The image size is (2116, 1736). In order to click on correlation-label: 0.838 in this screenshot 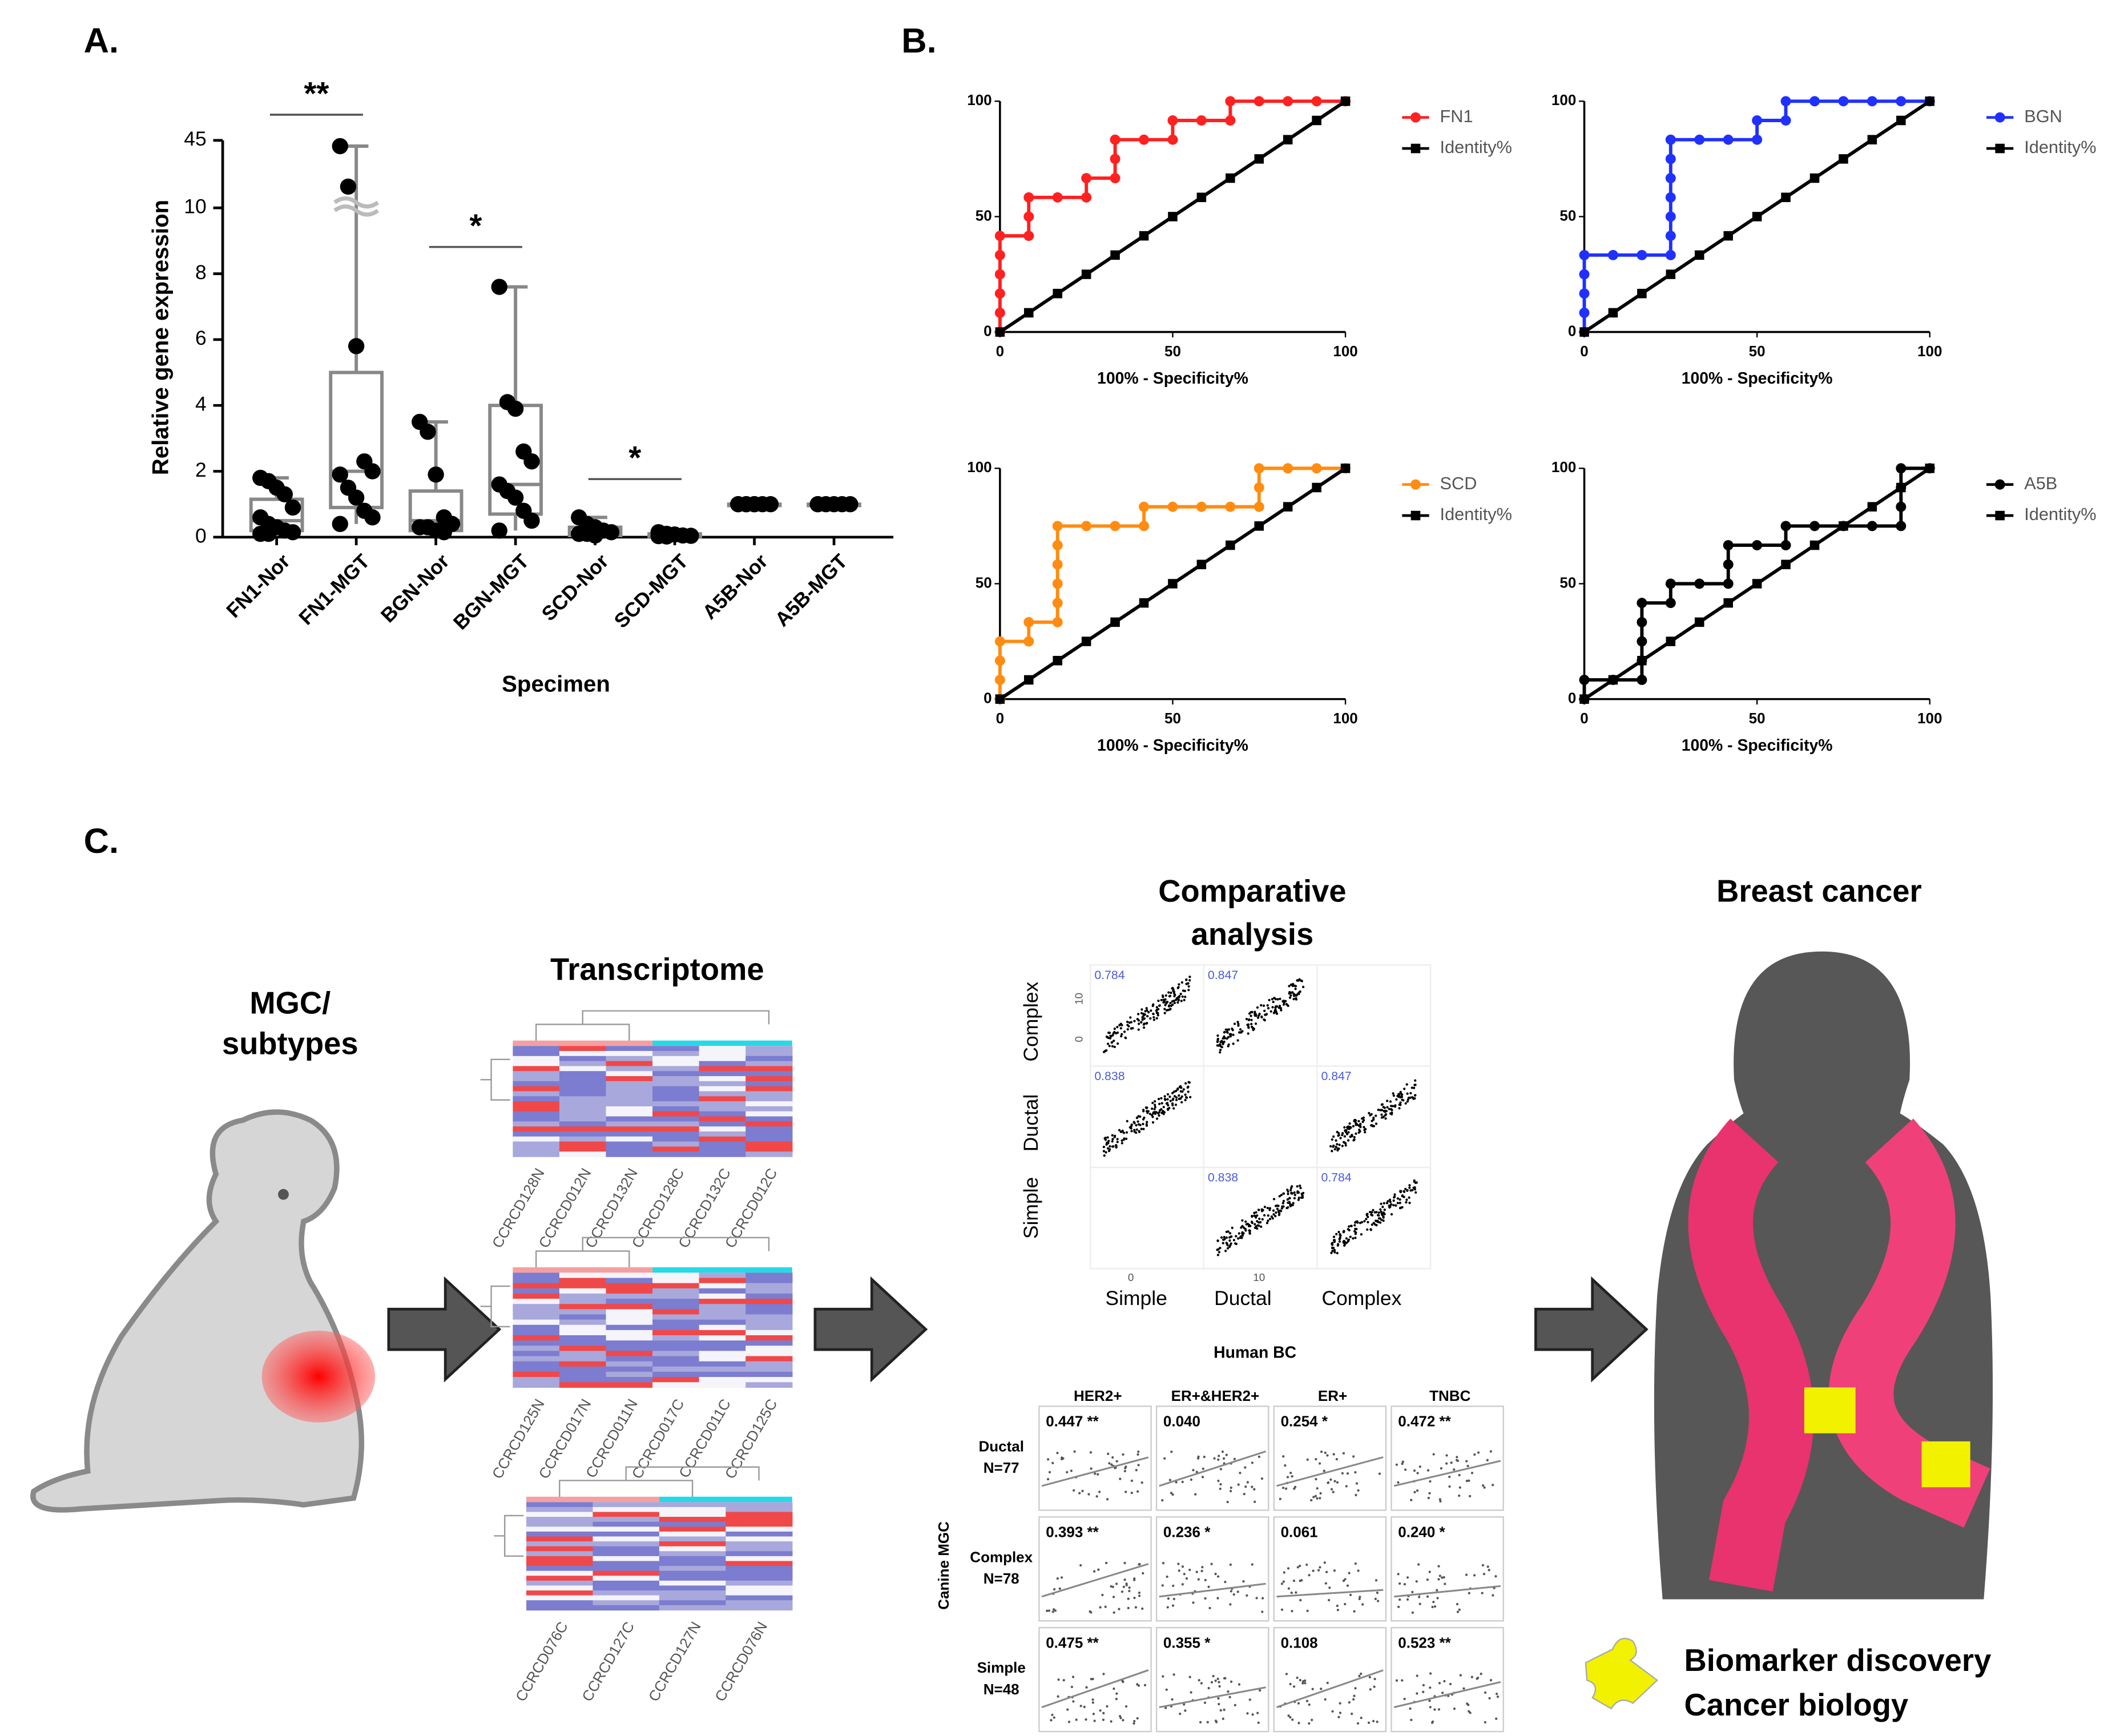, I will do `click(1223, 1178)`.